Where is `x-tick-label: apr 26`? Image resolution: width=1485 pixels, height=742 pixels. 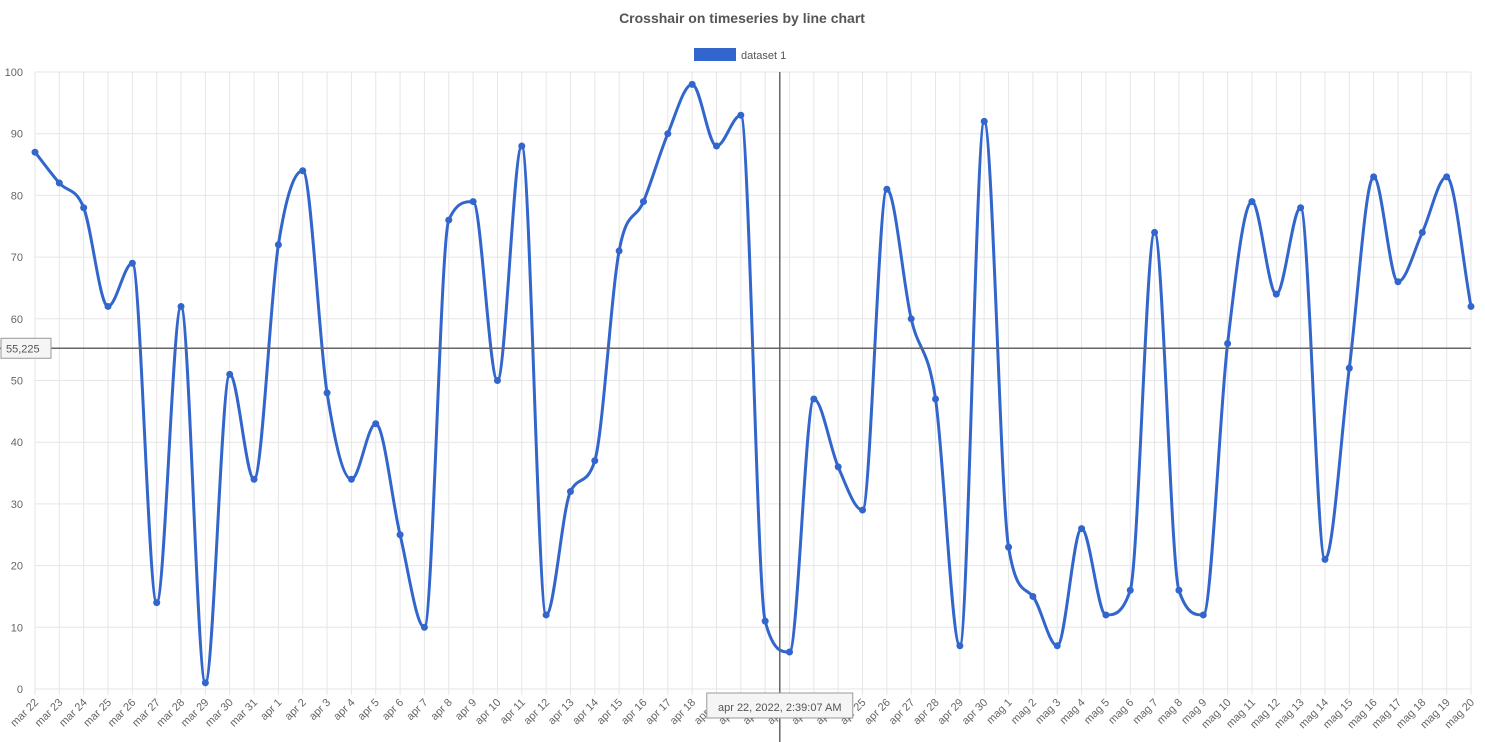 x-tick-label: apr 26 is located at coordinates (877, 712).